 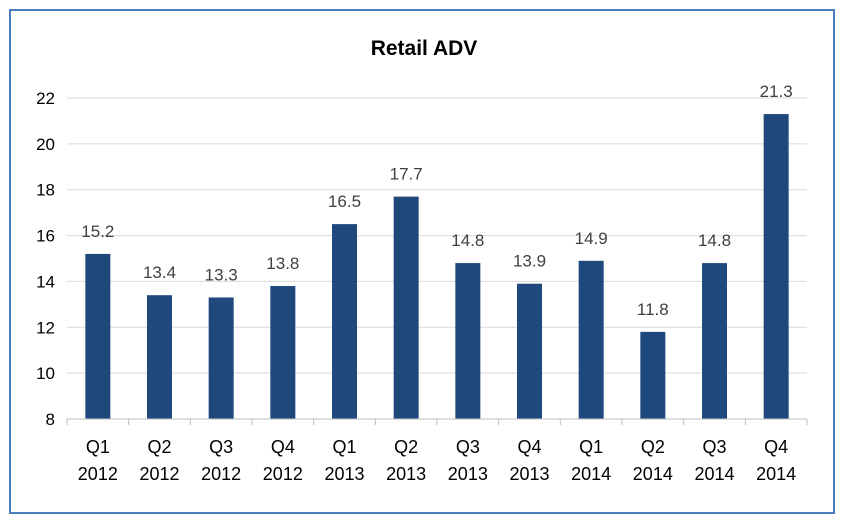 I want to click on x-tick-label: Q3 2013, so click(x=468, y=460).